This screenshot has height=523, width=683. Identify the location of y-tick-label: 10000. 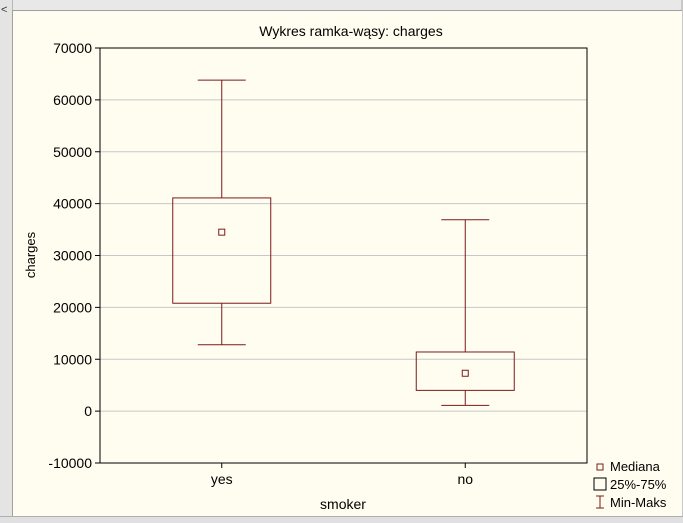
(72, 359).